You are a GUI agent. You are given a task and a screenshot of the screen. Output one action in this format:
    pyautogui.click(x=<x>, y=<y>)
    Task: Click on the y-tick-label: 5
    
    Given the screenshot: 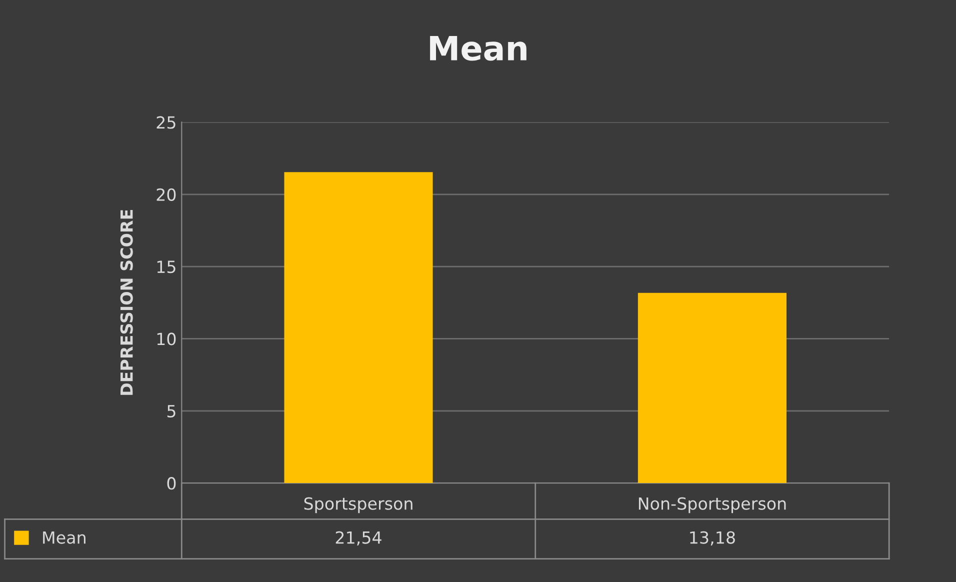 What is the action you would take?
    pyautogui.click(x=171, y=411)
    